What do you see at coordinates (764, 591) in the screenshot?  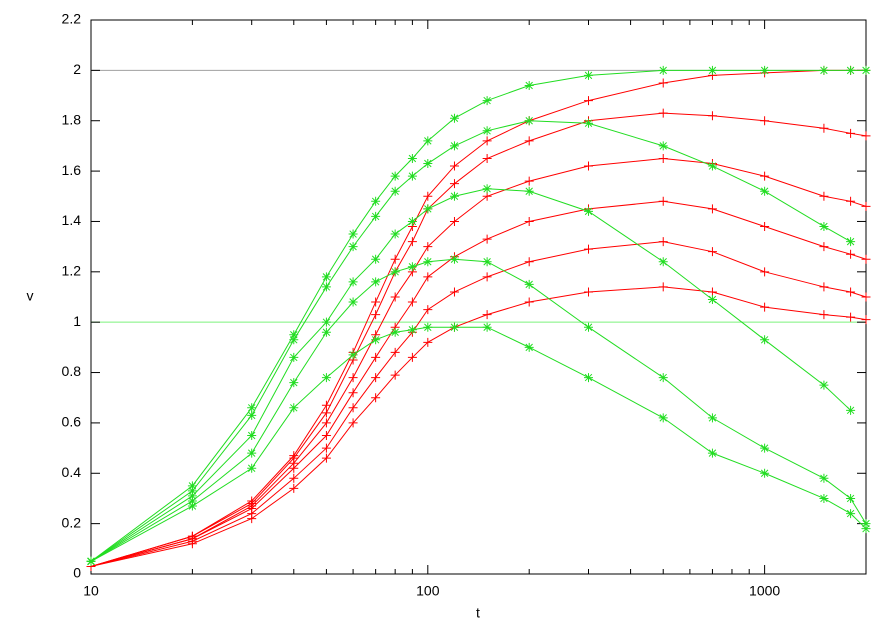 I see `x-tick-label: 1000` at bounding box center [764, 591].